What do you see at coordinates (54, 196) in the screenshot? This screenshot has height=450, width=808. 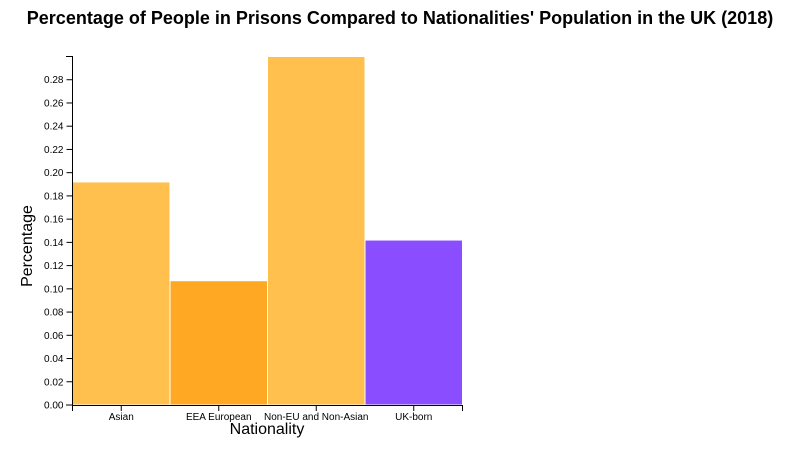 I see `y-tick-label: 0.18` at bounding box center [54, 196].